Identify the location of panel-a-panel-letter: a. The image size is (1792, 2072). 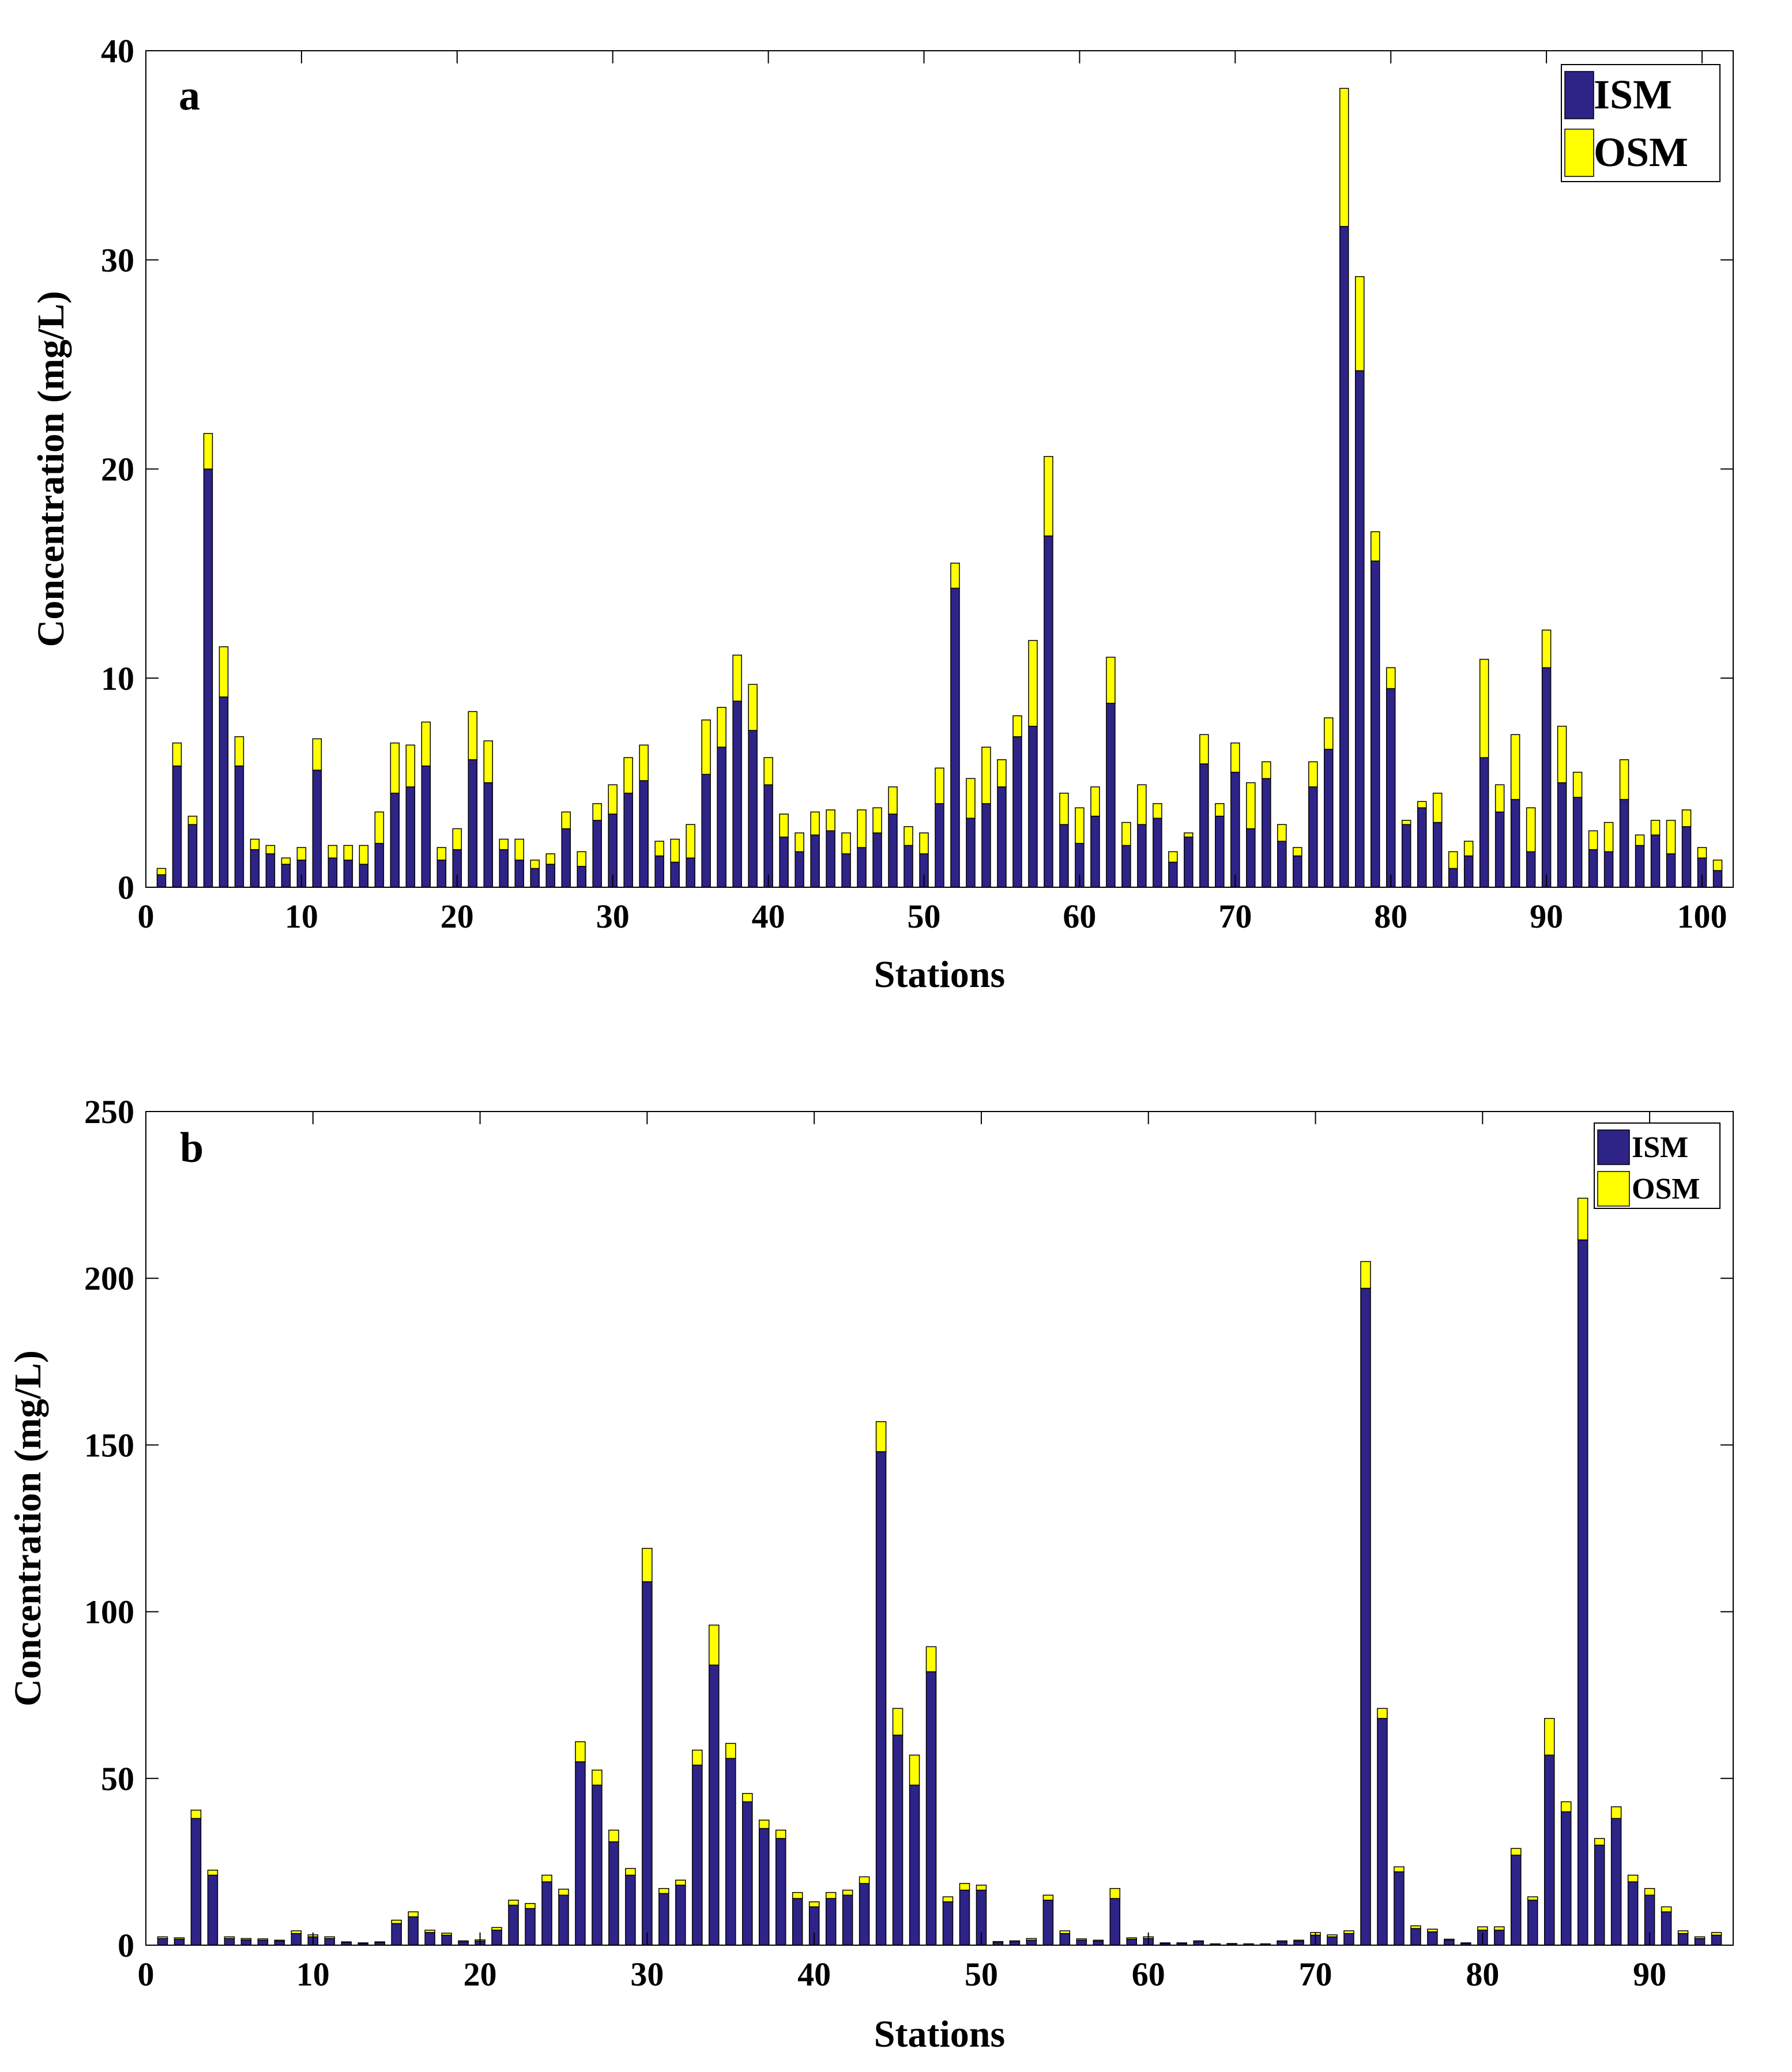
(189, 95).